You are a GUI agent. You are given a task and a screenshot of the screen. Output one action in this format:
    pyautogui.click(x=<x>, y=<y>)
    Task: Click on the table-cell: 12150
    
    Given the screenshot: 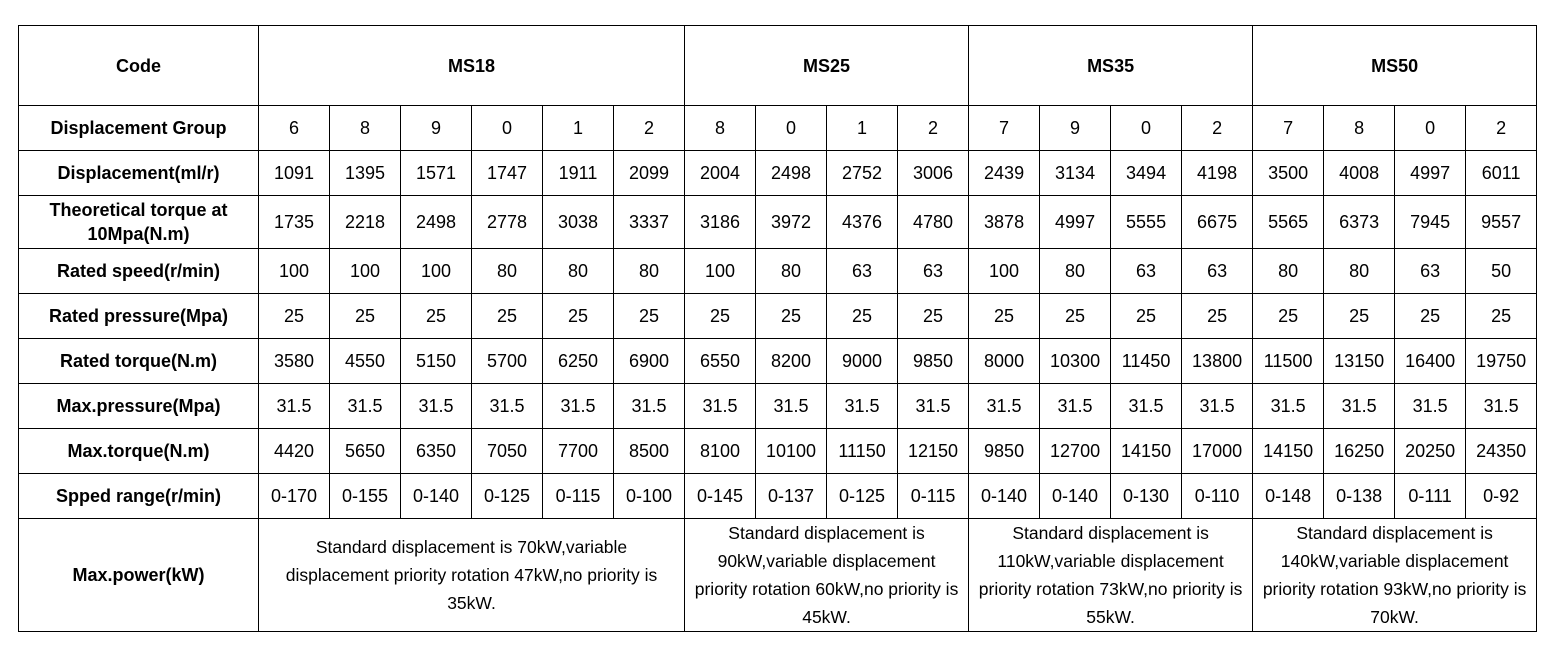 What is the action you would take?
    pyautogui.click(x=933, y=451)
    